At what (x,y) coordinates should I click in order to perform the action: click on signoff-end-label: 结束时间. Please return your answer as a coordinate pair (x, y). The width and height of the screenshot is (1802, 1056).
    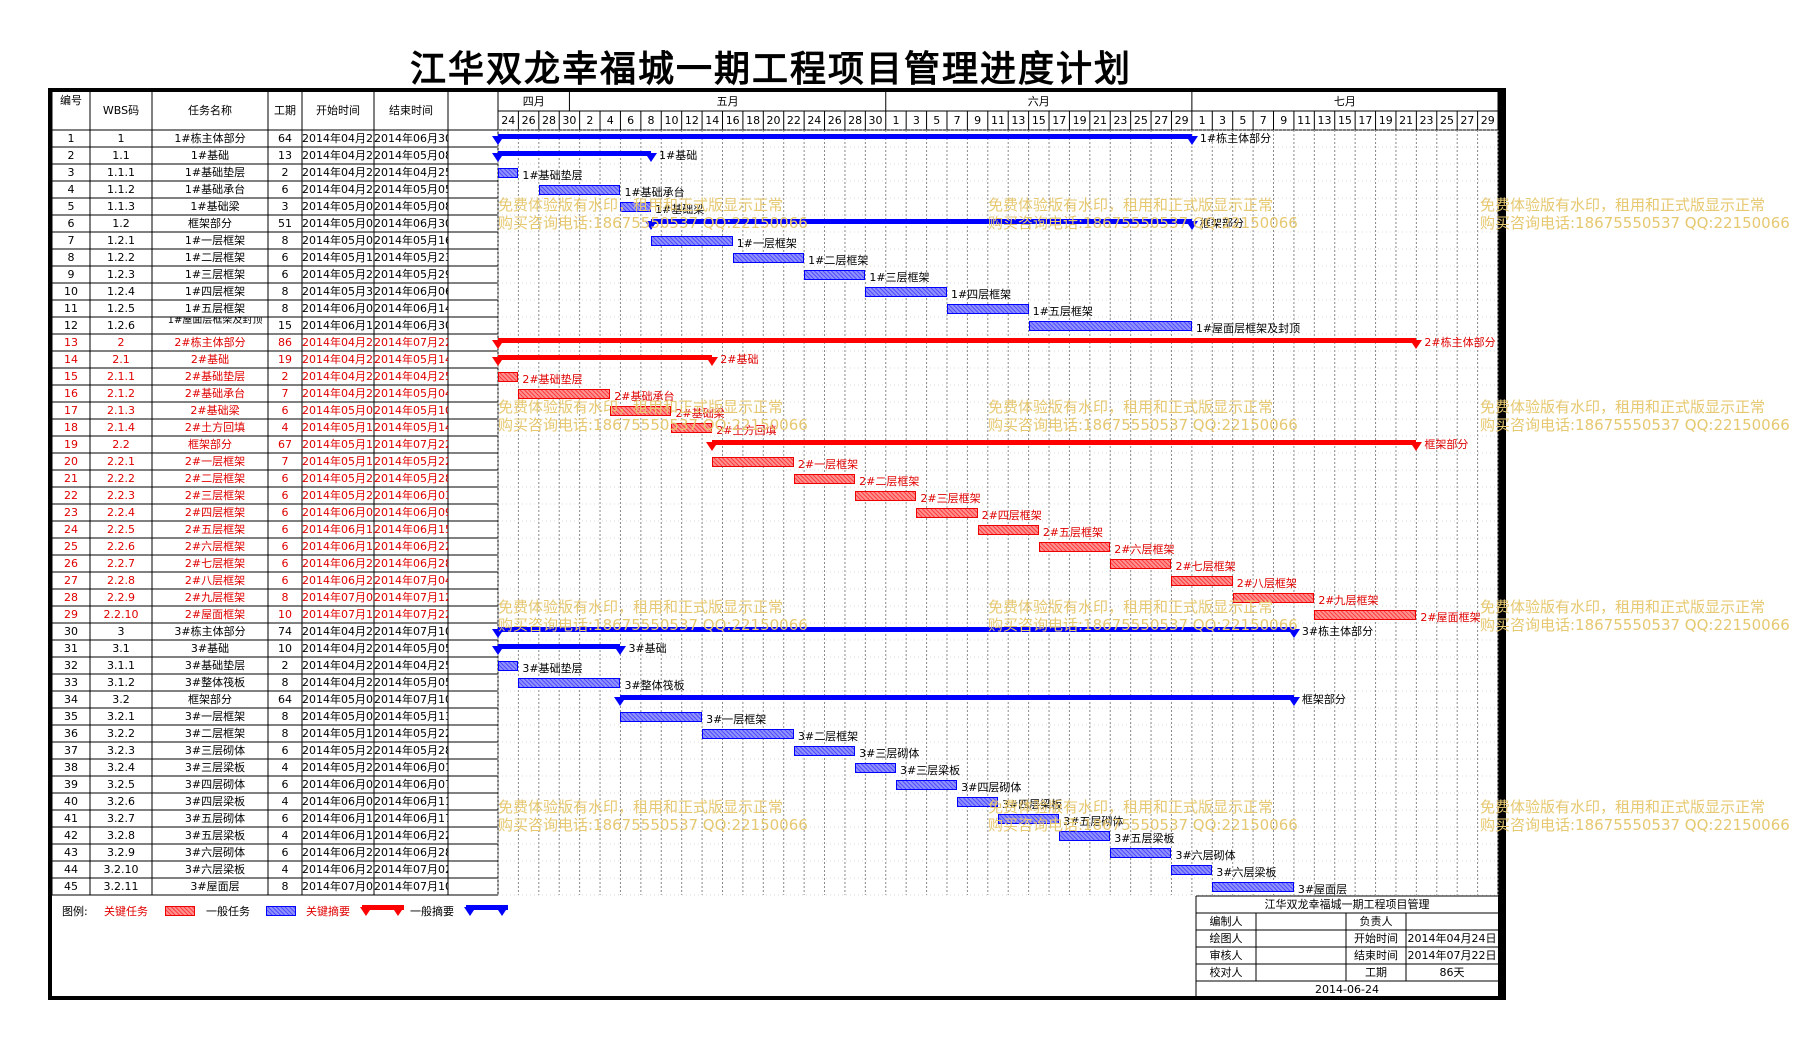
    Looking at the image, I should click on (1376, 955).